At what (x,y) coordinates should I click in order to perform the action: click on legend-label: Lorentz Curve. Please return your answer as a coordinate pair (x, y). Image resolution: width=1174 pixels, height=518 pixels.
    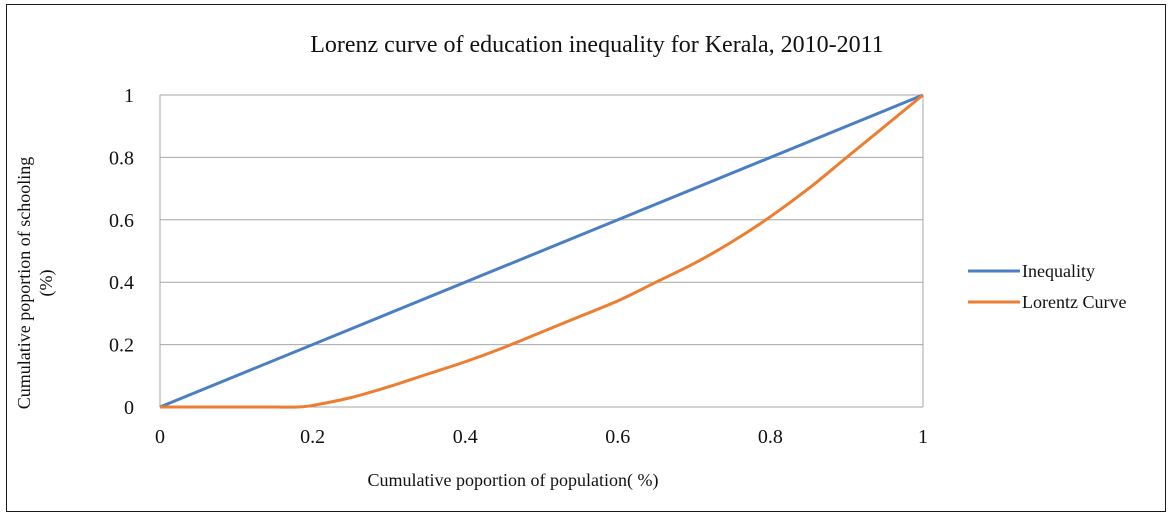
    Looking at the image, I should click on (1074, 302).